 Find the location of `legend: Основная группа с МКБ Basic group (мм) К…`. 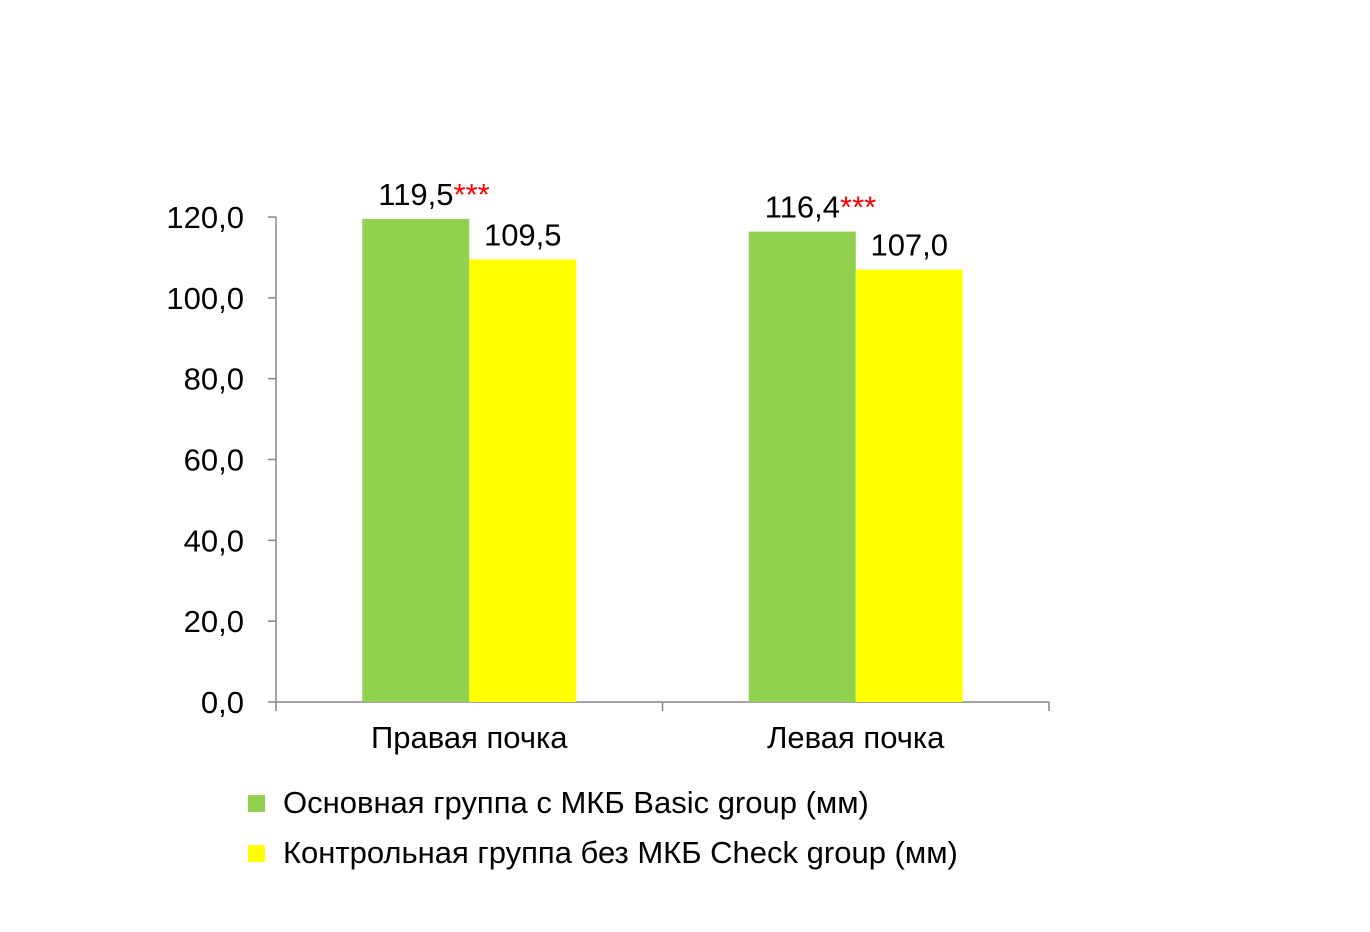

legend: Основная группа с МКБ Basic group (мм) К… is located at coordinates (603, 830).